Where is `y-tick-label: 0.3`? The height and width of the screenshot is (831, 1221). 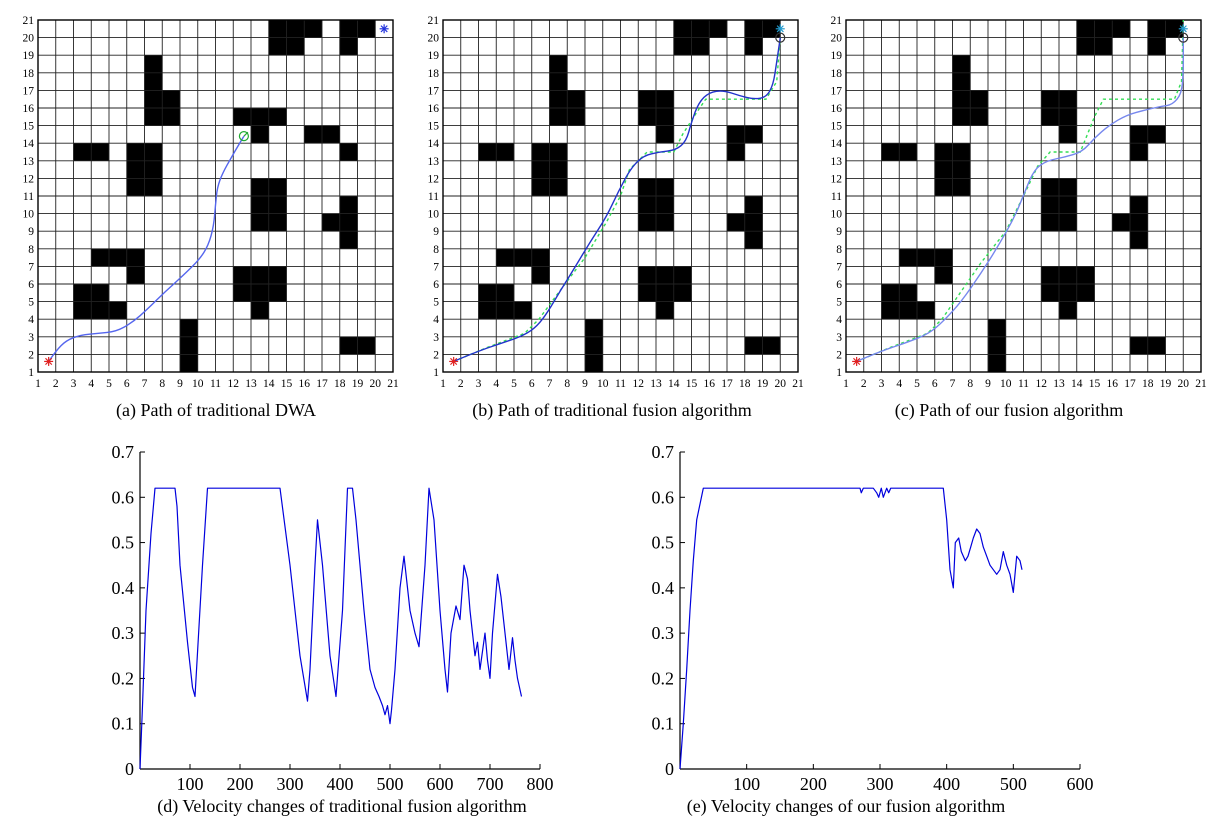 y-tick-label: 0.3 is located at coordinates (663, 633).